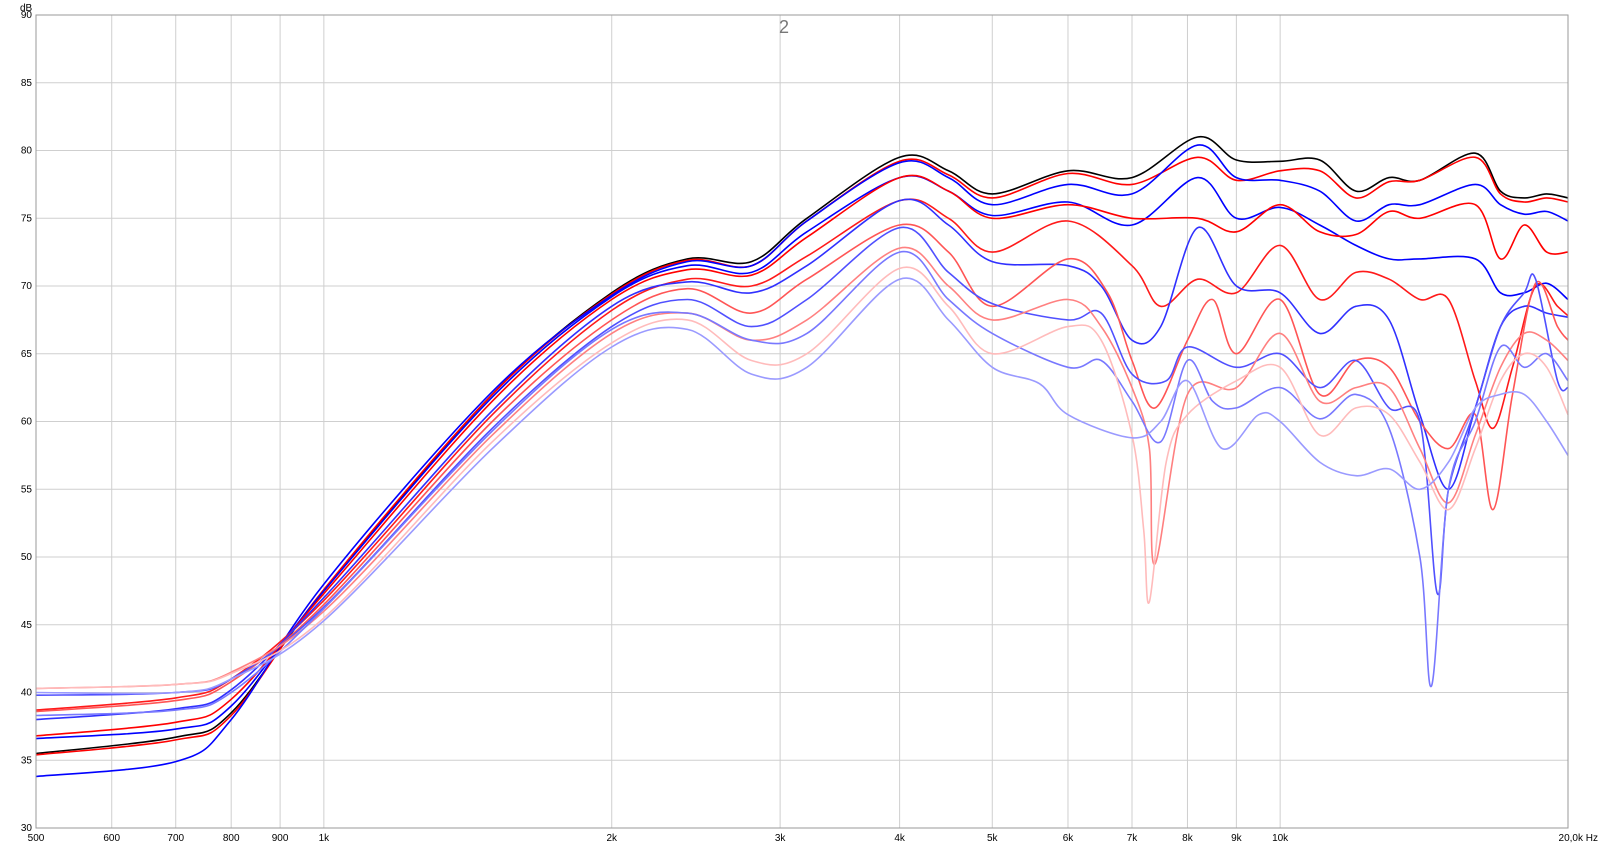 The height and width of the screenshot is (865, 1600). What do you see at coordinates (36, 838) in the screenshot?
I see `x-tick-label: 500` at bounding box center [36, 838].